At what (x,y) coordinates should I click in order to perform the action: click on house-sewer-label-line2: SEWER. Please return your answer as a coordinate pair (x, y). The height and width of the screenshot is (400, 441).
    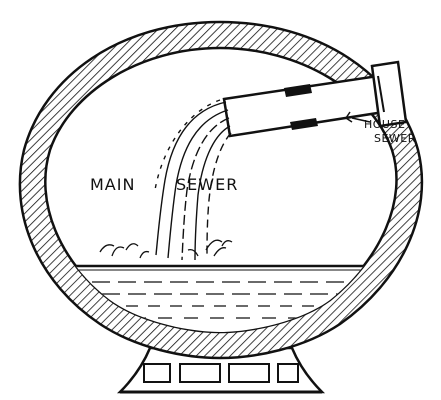
    Looking at the image, I should click on (395, 138).